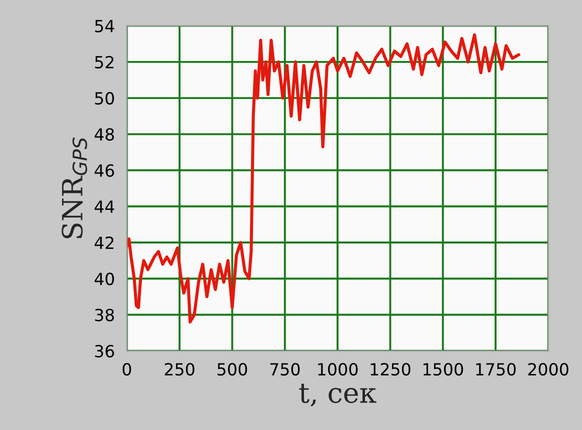 Image resolution: width=582 pixels, height=430 pixels. What do you see at coordinates (337, 395) in the screenshot?
I see `x-axis-title: t, сек` at bounding box center [337, 395].